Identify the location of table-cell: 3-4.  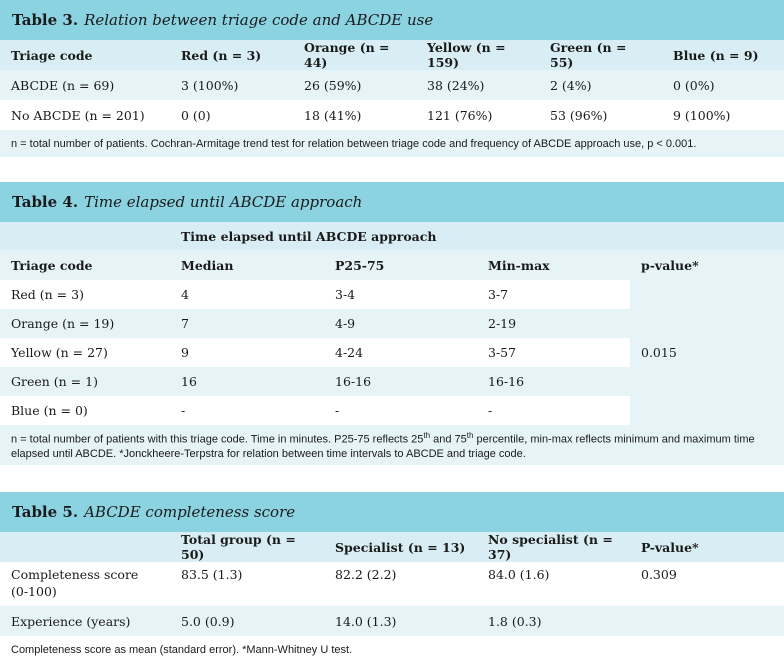
(345, 294).